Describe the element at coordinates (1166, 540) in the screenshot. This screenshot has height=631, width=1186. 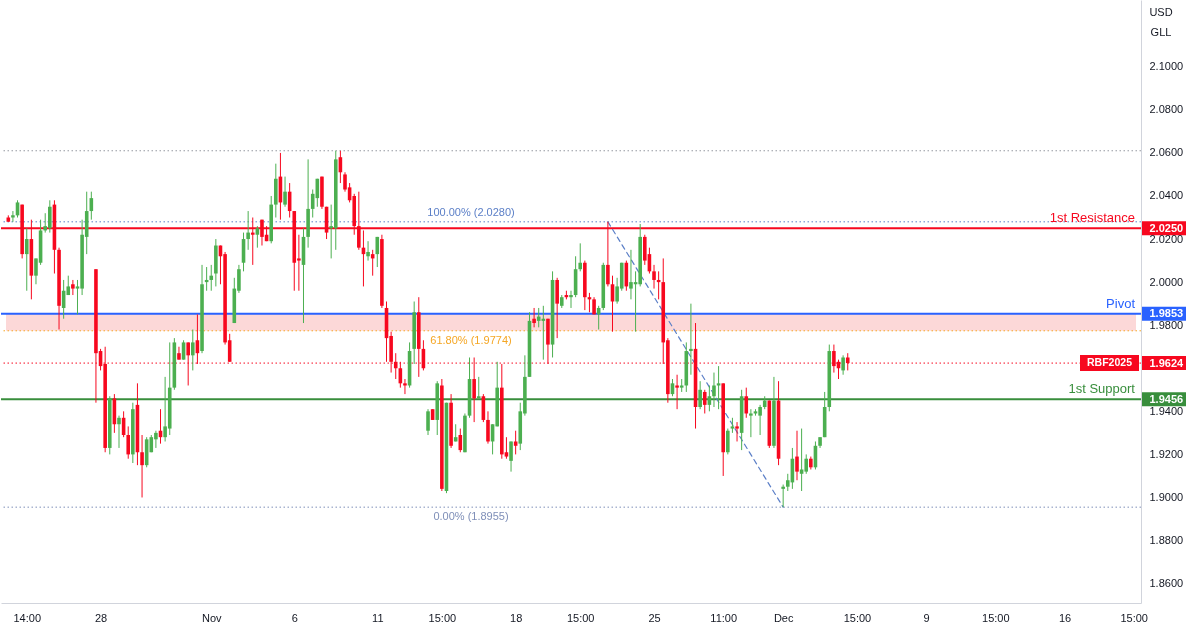
I see `y-tick-label: 1.8800` at that location.